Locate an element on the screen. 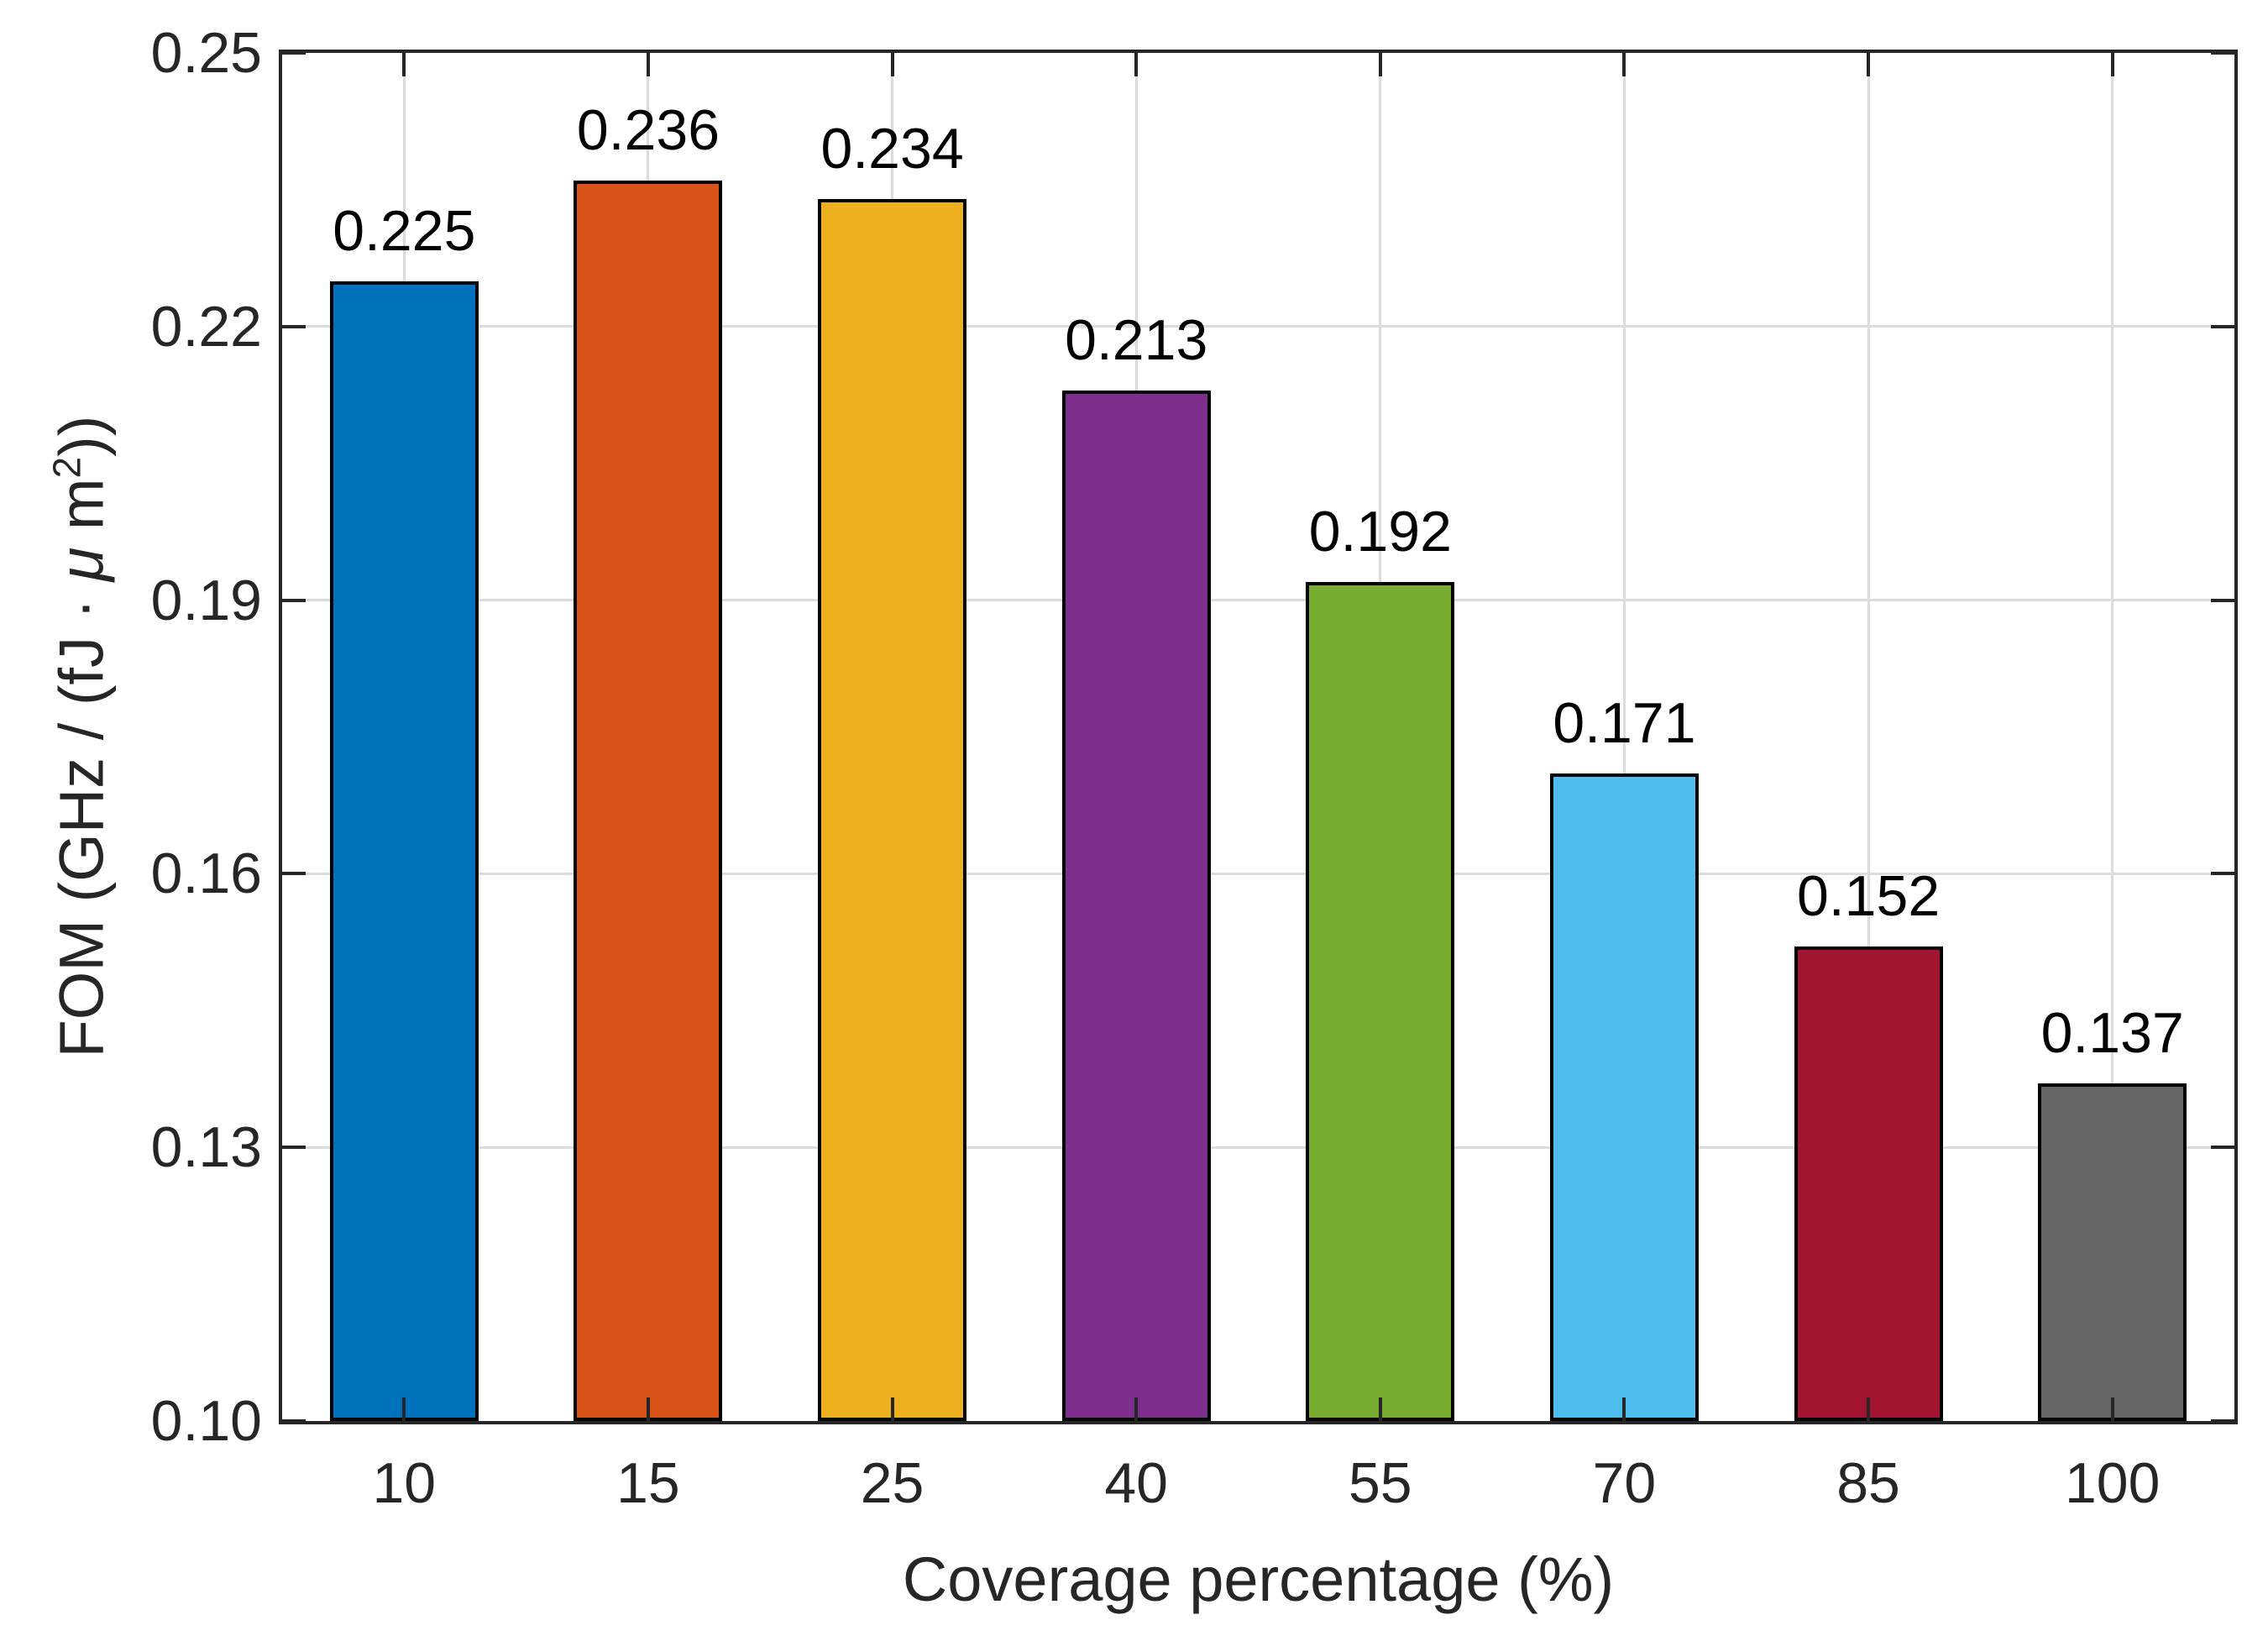  y-tick-label: 0.25 is located at coordinates (206, 53).